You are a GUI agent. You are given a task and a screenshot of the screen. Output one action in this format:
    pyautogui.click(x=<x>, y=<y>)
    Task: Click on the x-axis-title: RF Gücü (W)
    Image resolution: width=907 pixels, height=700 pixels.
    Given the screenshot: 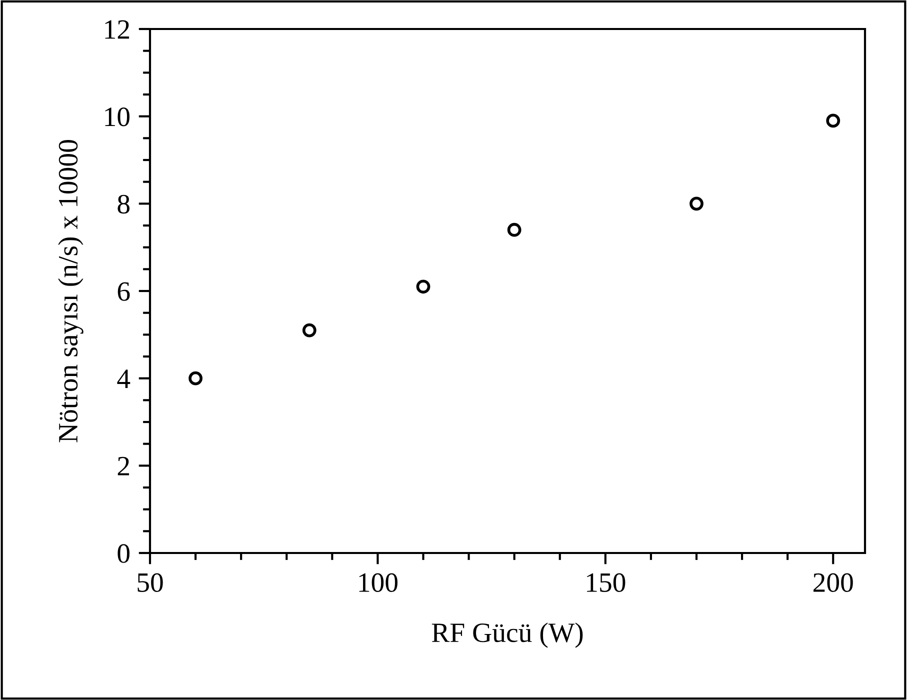 What is the action you would take?
    pyautogui.click(x=507, y=635)
    